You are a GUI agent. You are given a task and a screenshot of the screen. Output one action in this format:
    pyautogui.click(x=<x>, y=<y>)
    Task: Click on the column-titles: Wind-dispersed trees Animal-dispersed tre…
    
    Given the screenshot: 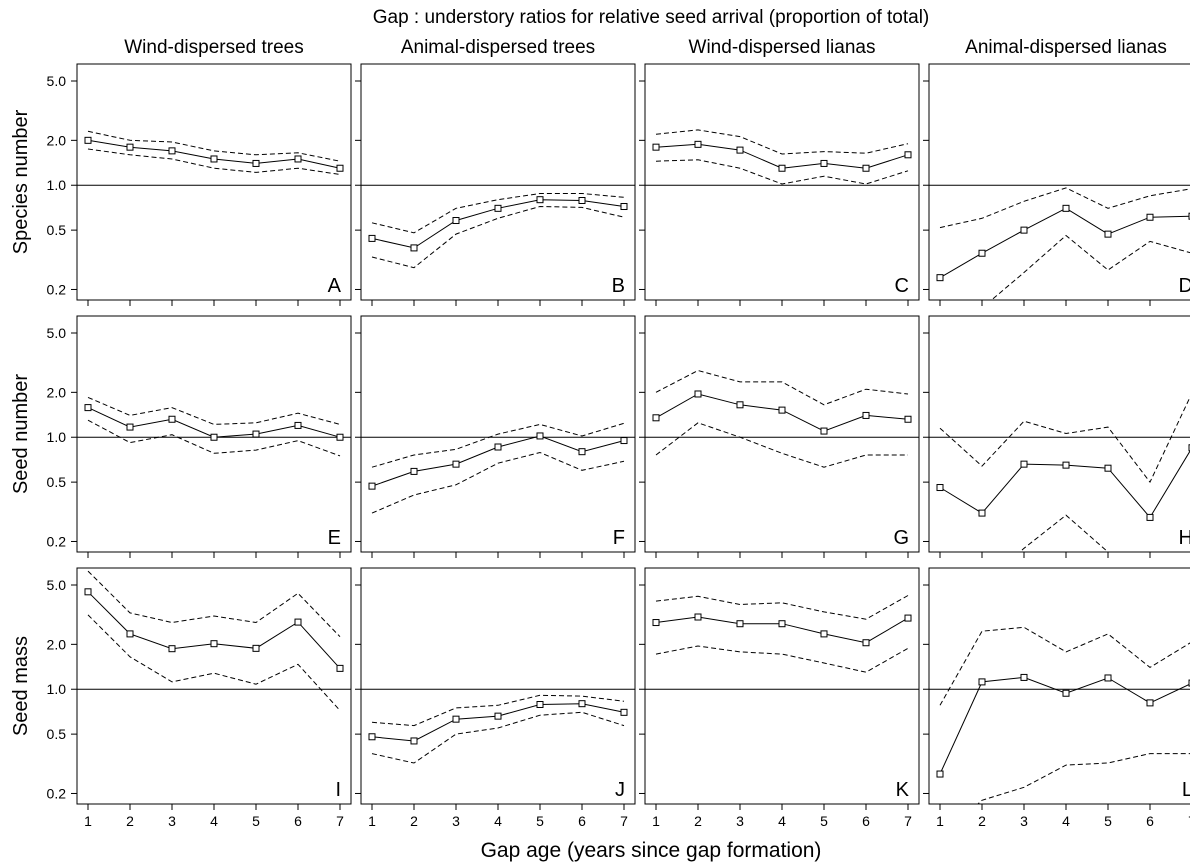 What is the action you would take?
    pyautogui.click(x=645, y=47)
    